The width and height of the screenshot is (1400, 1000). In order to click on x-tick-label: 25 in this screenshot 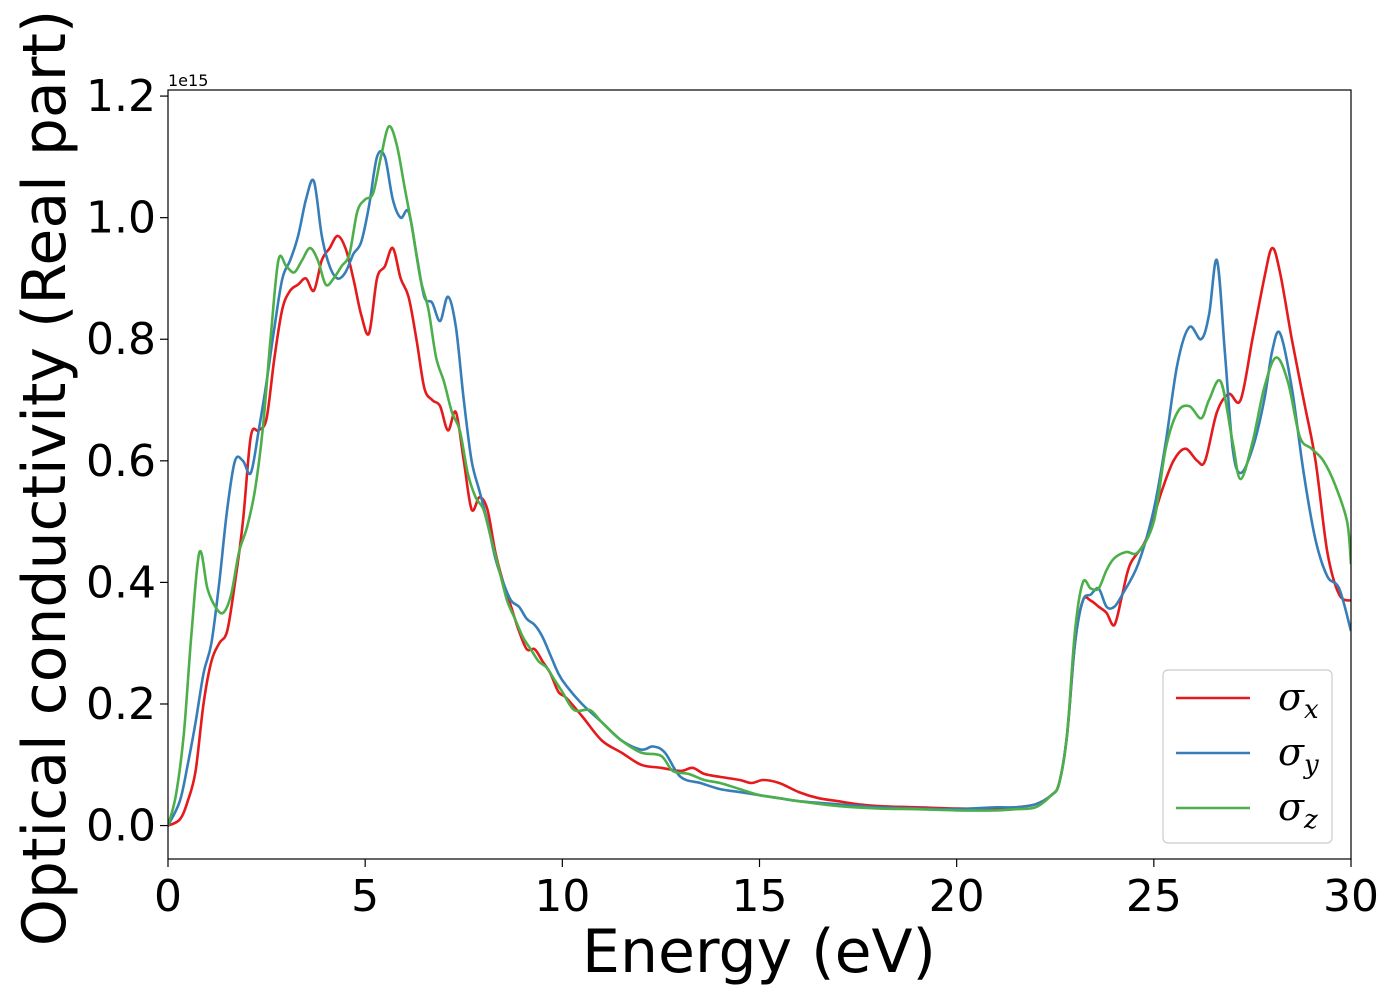, I will do `click(1154, 896)`.